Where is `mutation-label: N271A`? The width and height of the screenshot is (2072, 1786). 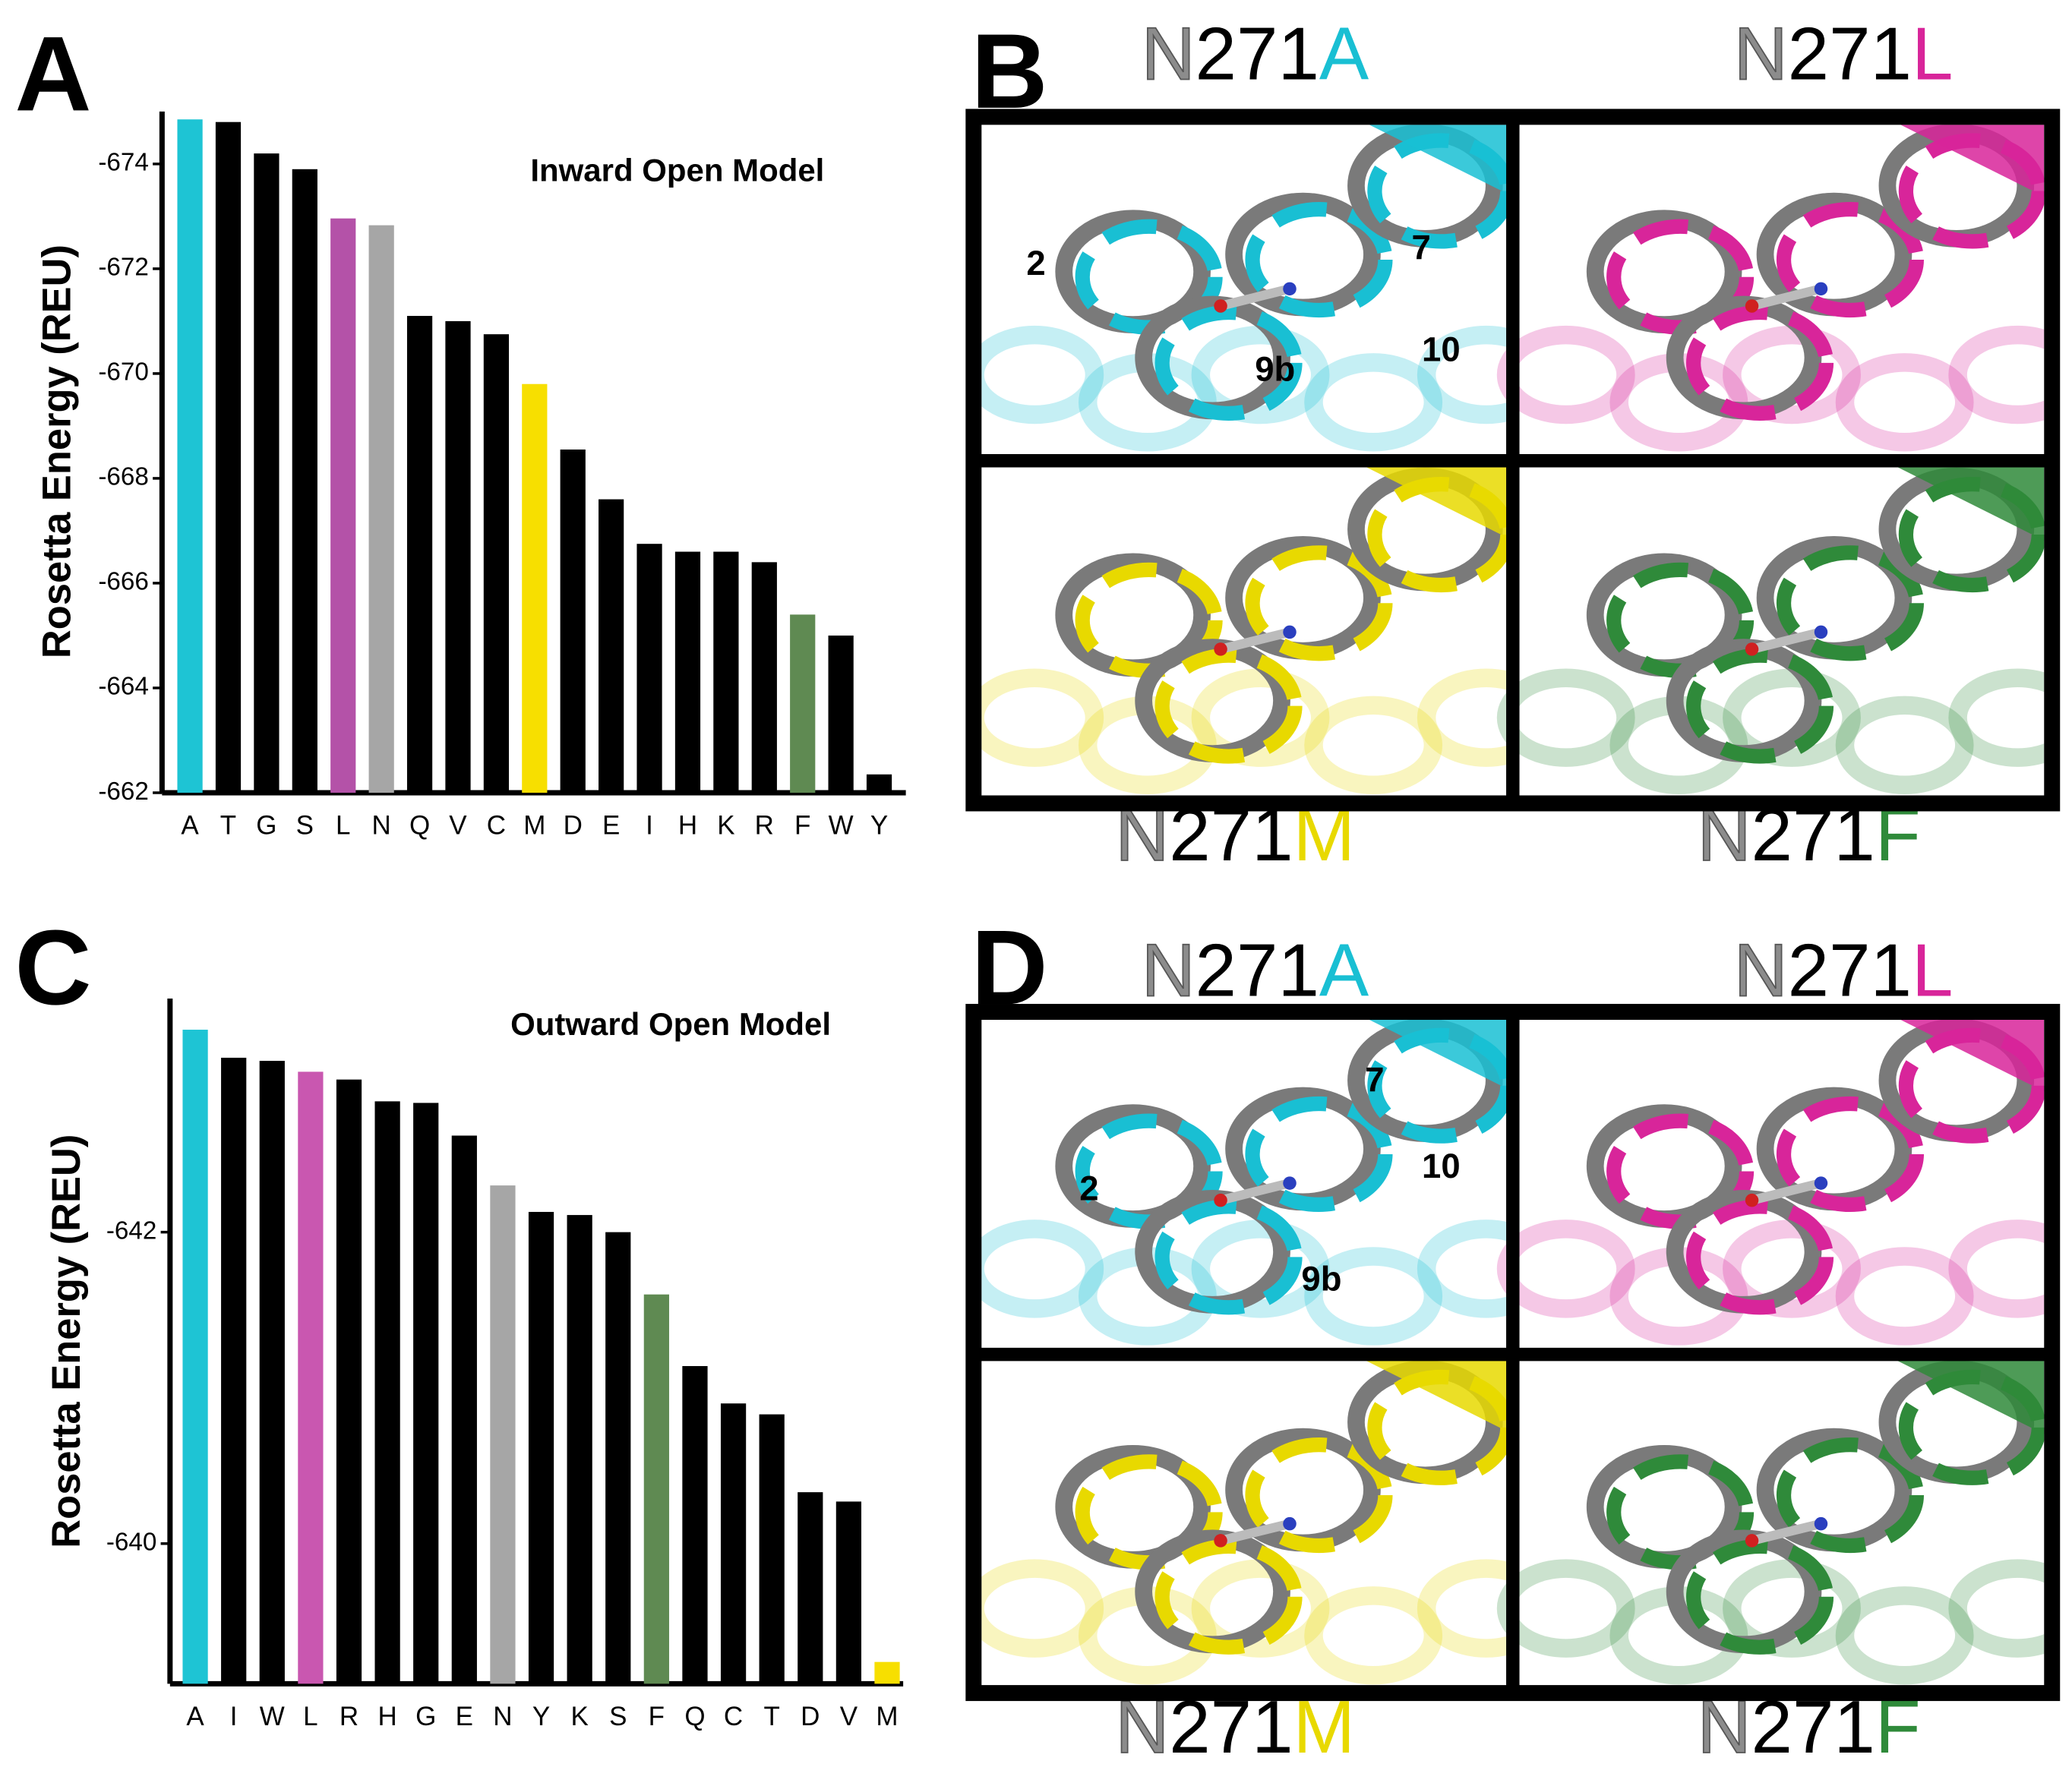
mutation-label: N271A is located at coordinates (1255, 54).